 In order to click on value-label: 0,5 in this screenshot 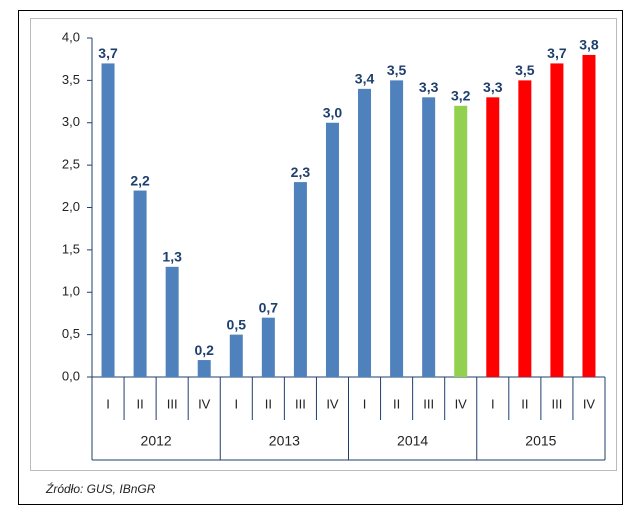, I will do `click(237, 324)`.